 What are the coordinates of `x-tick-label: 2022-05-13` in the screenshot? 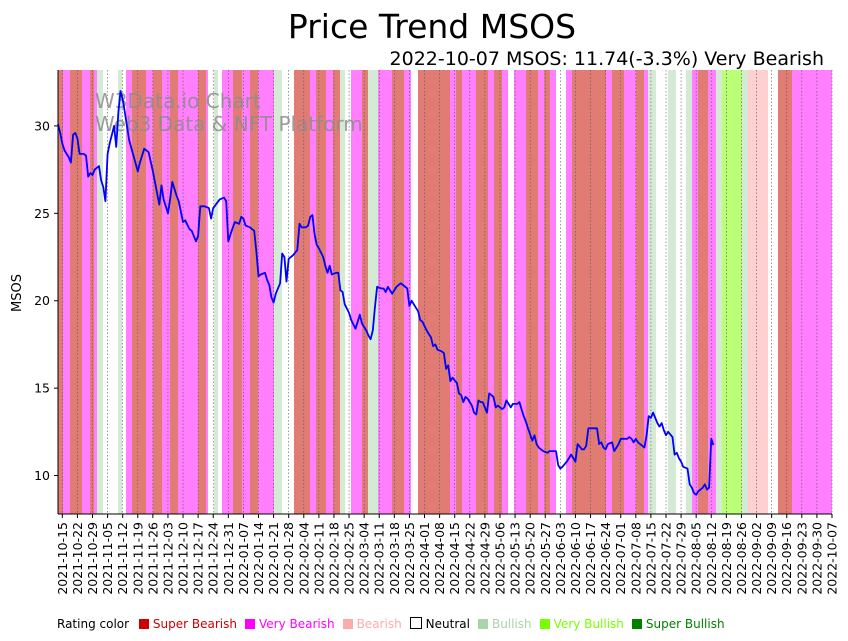 It's located at (515, 558).